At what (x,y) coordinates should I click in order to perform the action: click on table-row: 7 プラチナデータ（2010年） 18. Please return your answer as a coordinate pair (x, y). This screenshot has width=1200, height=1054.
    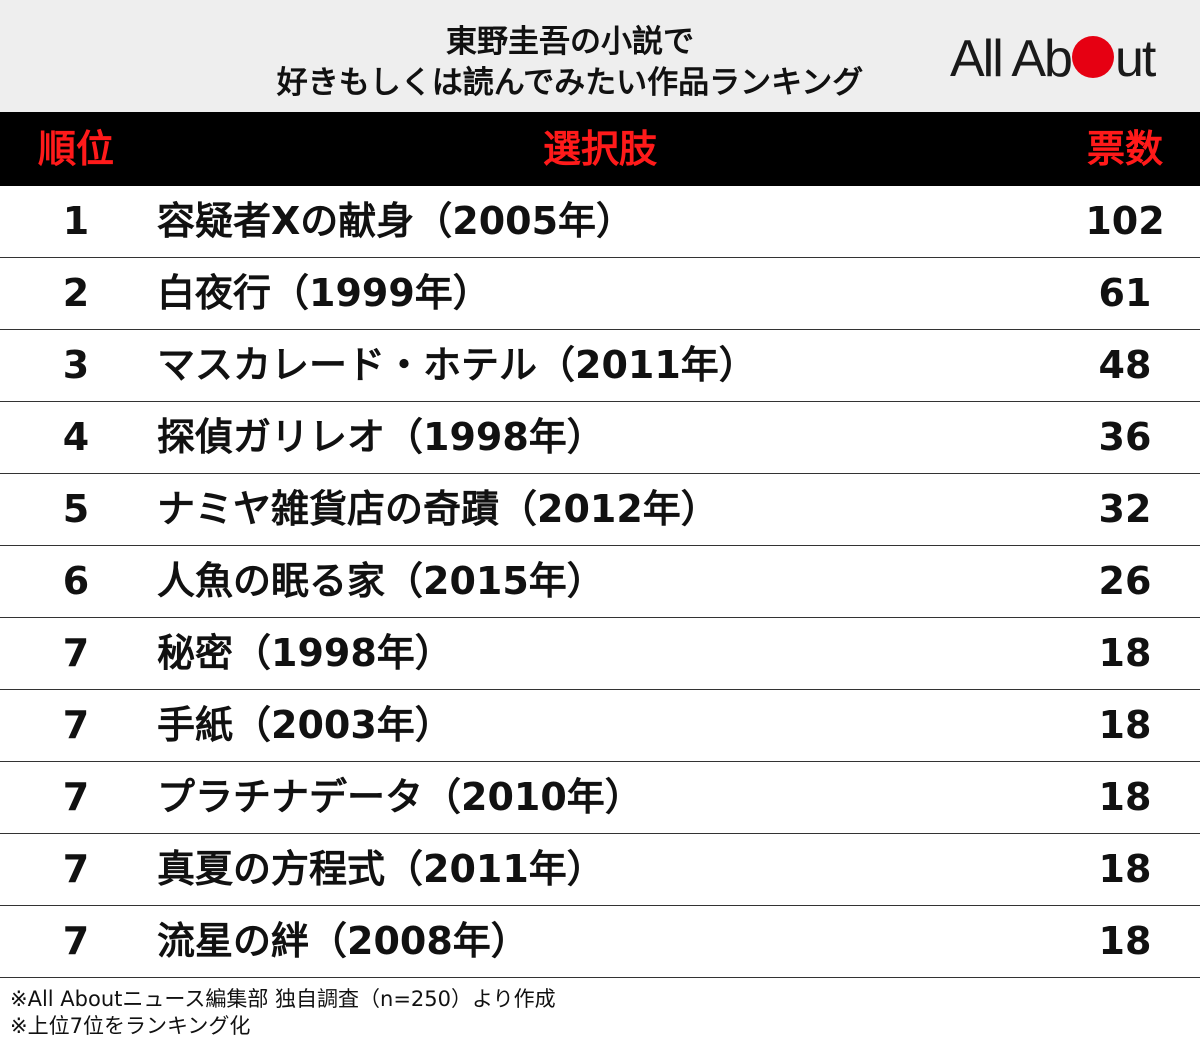
    Looking at the image, I should click on (600, 798).